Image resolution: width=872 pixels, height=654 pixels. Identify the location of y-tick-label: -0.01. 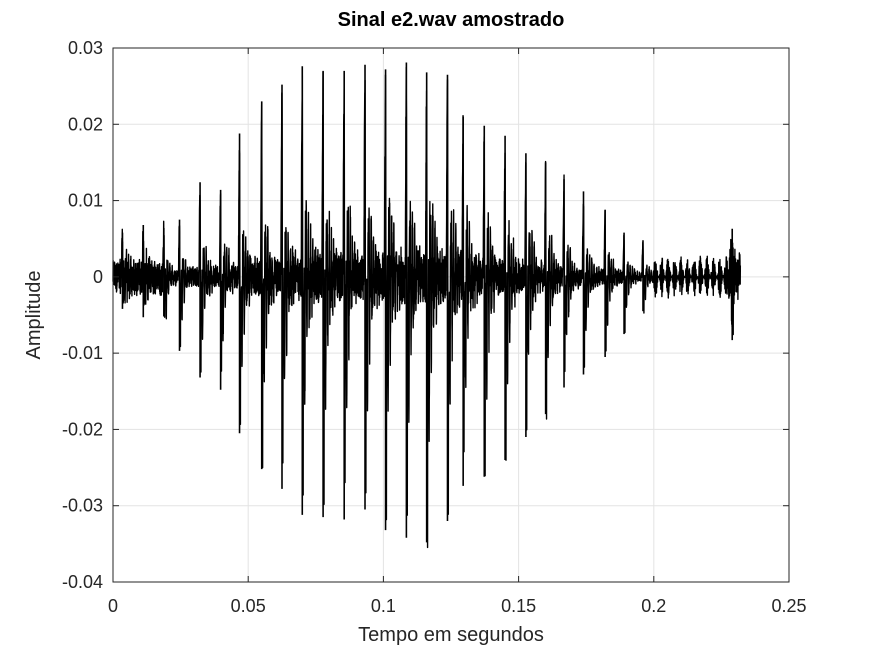
(82, 353).